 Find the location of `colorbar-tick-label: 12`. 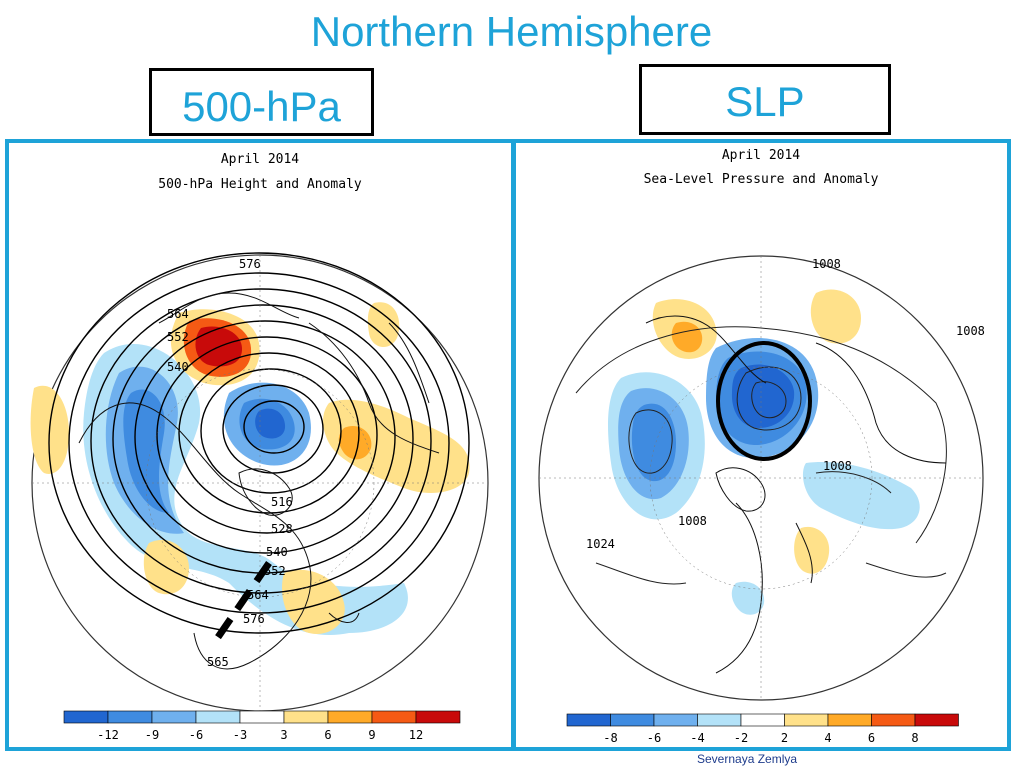

colorbar-tick-label: 12 is located at coordinates (416, 735).